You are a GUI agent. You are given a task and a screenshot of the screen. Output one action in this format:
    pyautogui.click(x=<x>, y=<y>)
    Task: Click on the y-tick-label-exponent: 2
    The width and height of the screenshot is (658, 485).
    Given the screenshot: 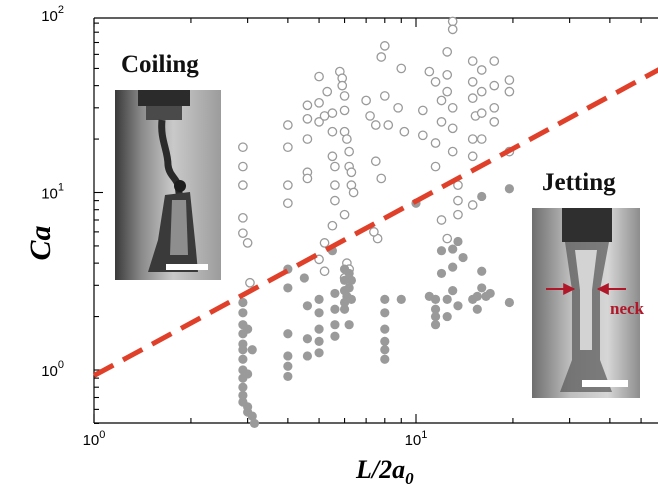 What is the action you would take?
    pyautogui.click(x=61, y=10)
    